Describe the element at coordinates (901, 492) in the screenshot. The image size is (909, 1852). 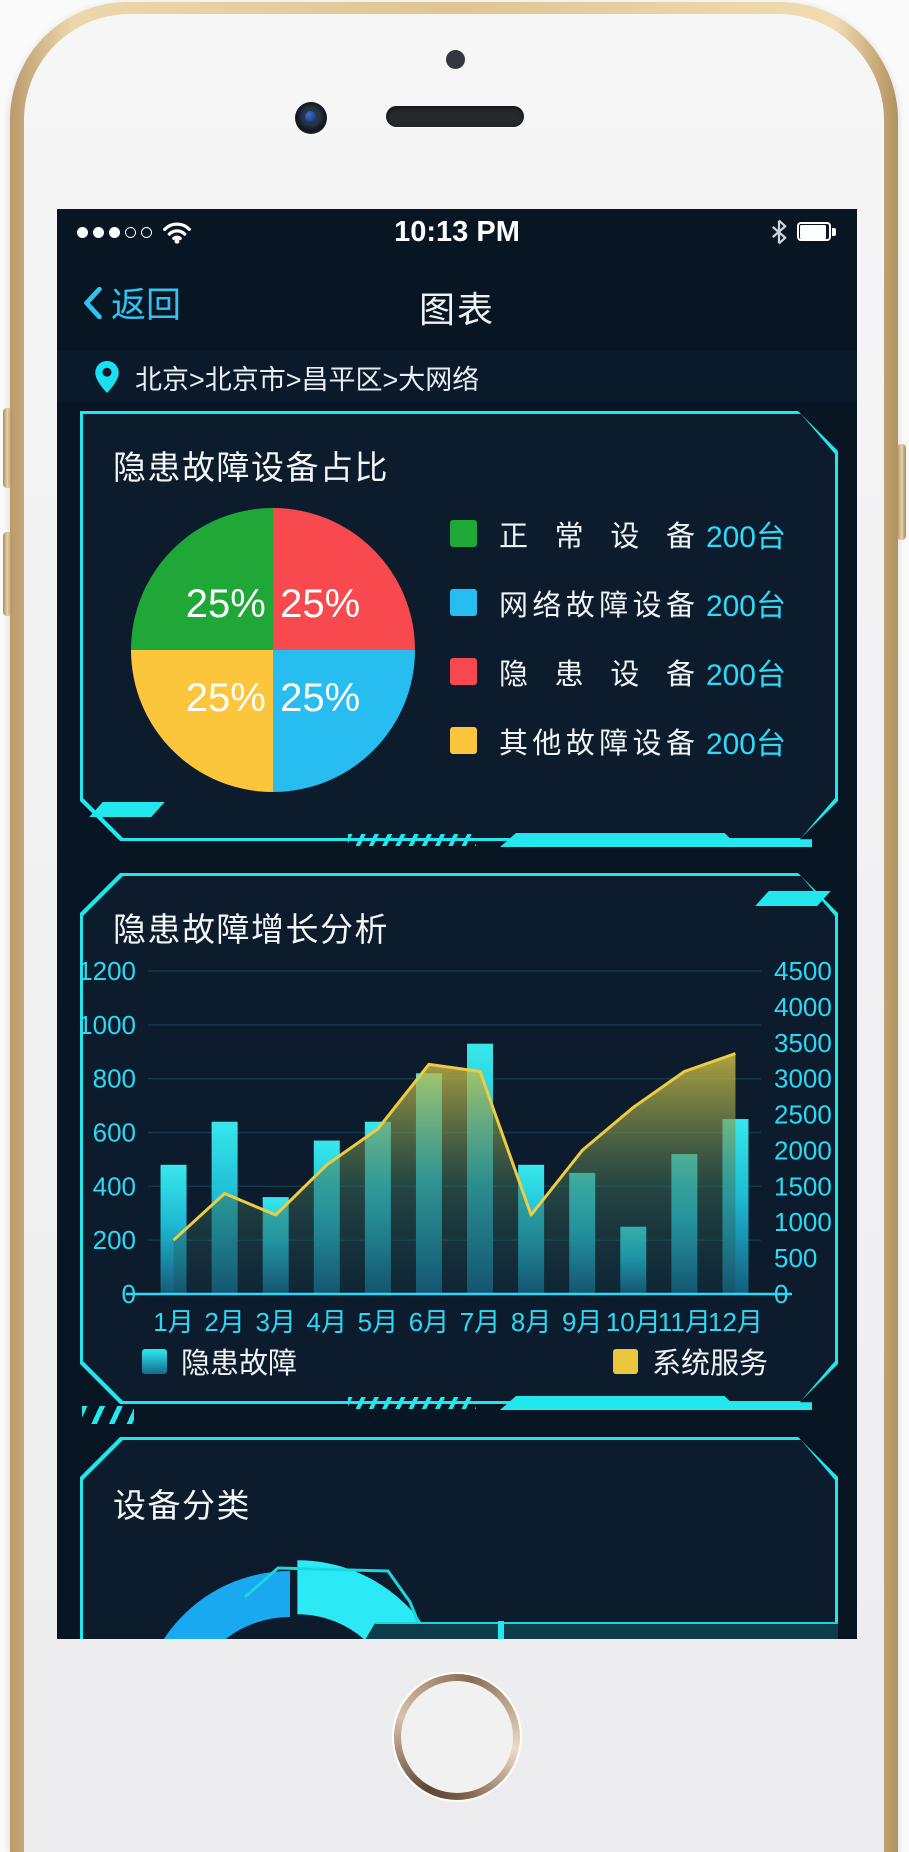
I see `power-button` at that location.